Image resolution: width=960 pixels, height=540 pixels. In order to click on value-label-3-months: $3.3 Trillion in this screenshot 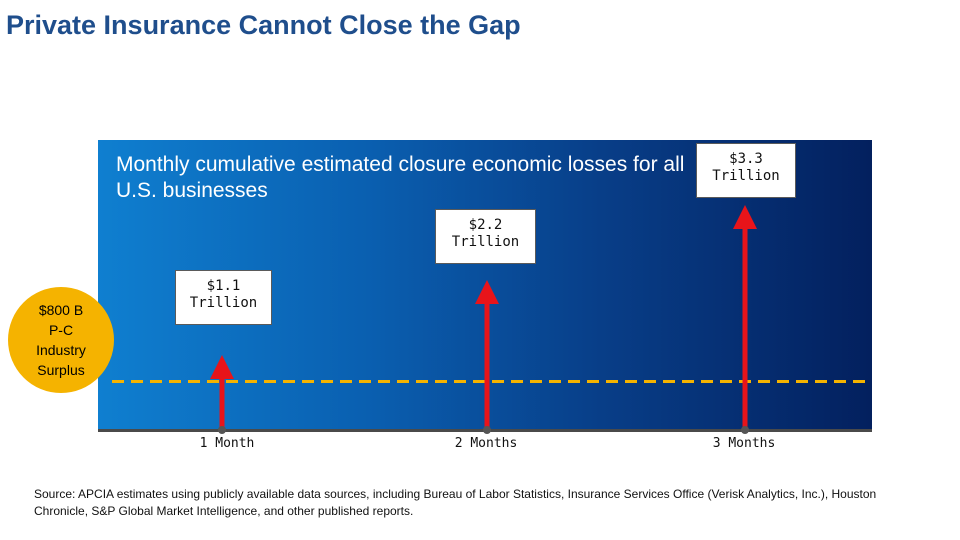, I will do `click(746, 170)`.